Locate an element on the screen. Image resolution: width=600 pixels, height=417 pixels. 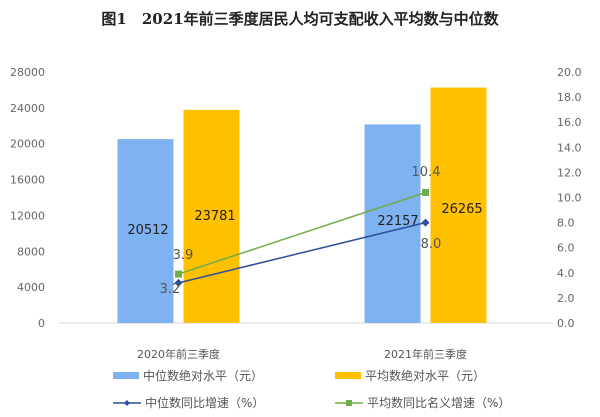
bar-data-label: 23781 is located at coordinates (214, 216).